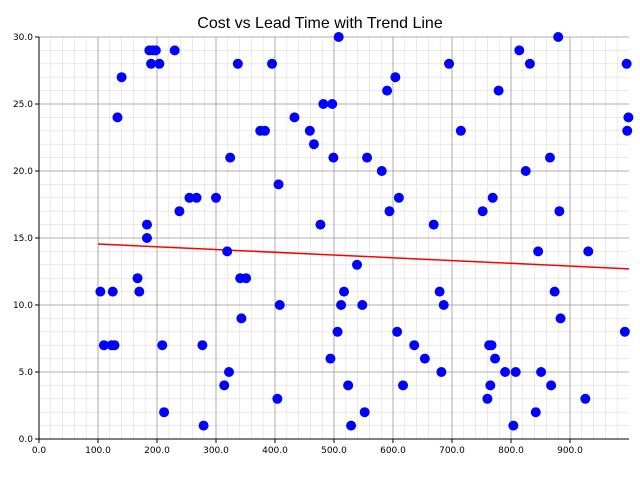 This screenshot has height=480, width=640. Describe the element at coordinates (511, 451) in the screenshot. I see `x-tick-label: 800.0` at that location.